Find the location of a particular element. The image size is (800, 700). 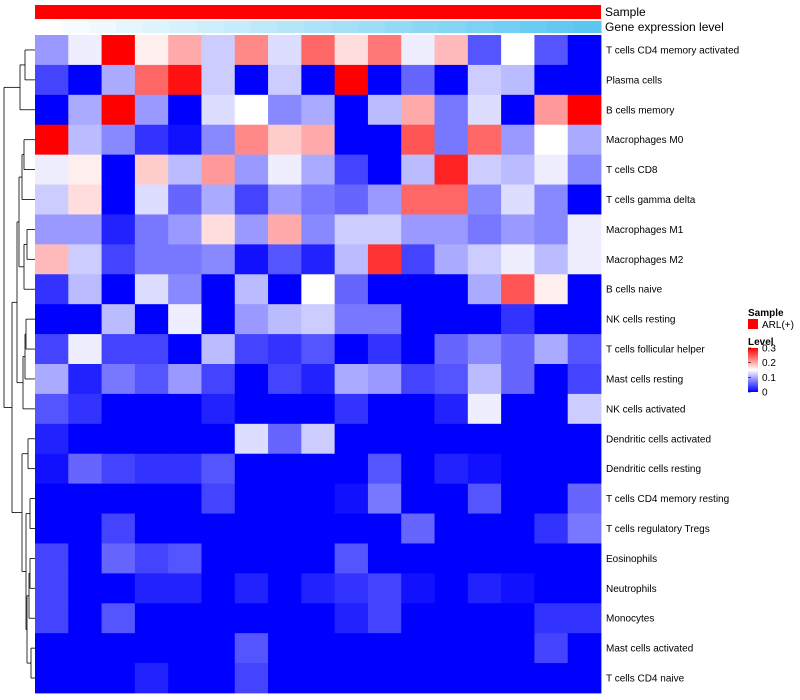

row-label: Eosinophils is located at coordinates (631, 559).